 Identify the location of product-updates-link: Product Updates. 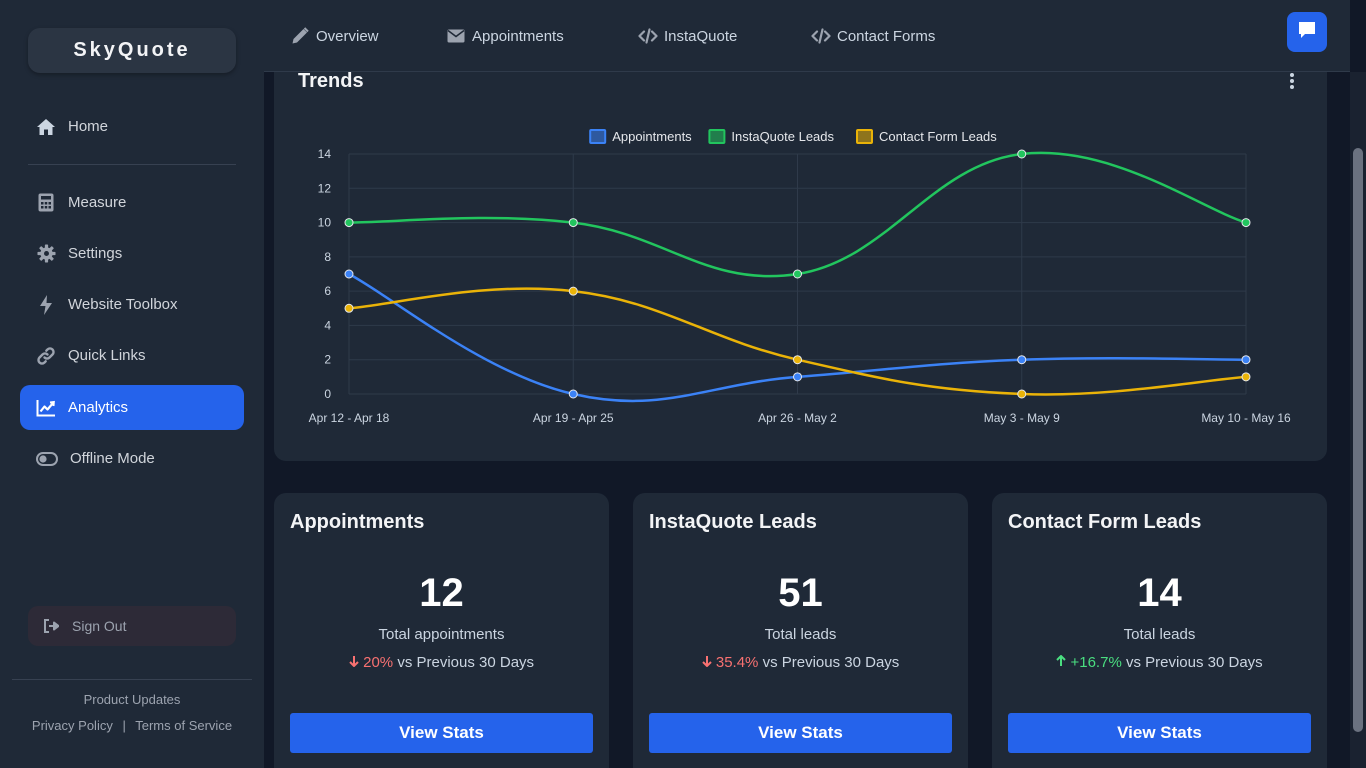
(132, 699).